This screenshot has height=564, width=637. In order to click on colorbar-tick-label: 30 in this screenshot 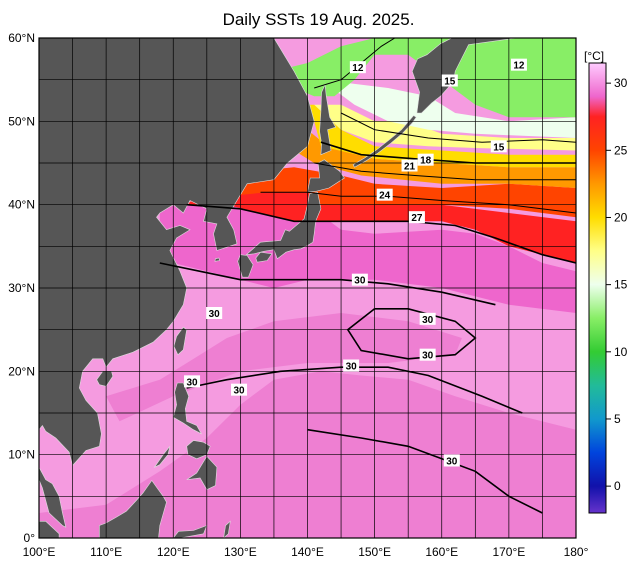, I will do `click(621, 83)`.